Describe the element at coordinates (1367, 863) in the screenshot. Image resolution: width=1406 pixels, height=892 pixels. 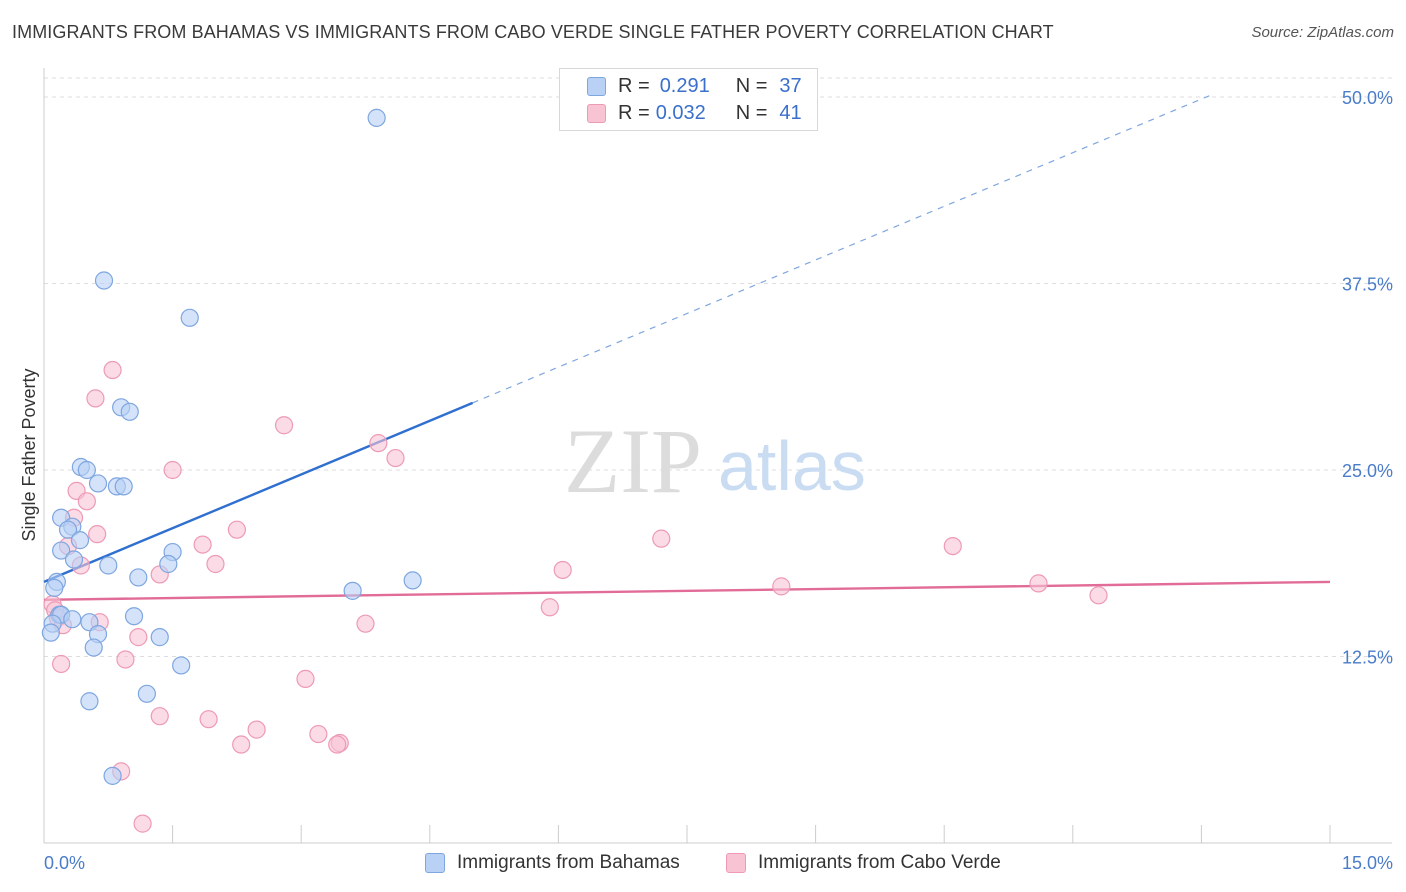
I see `x-tick-label-max: 15.0%` at that location.